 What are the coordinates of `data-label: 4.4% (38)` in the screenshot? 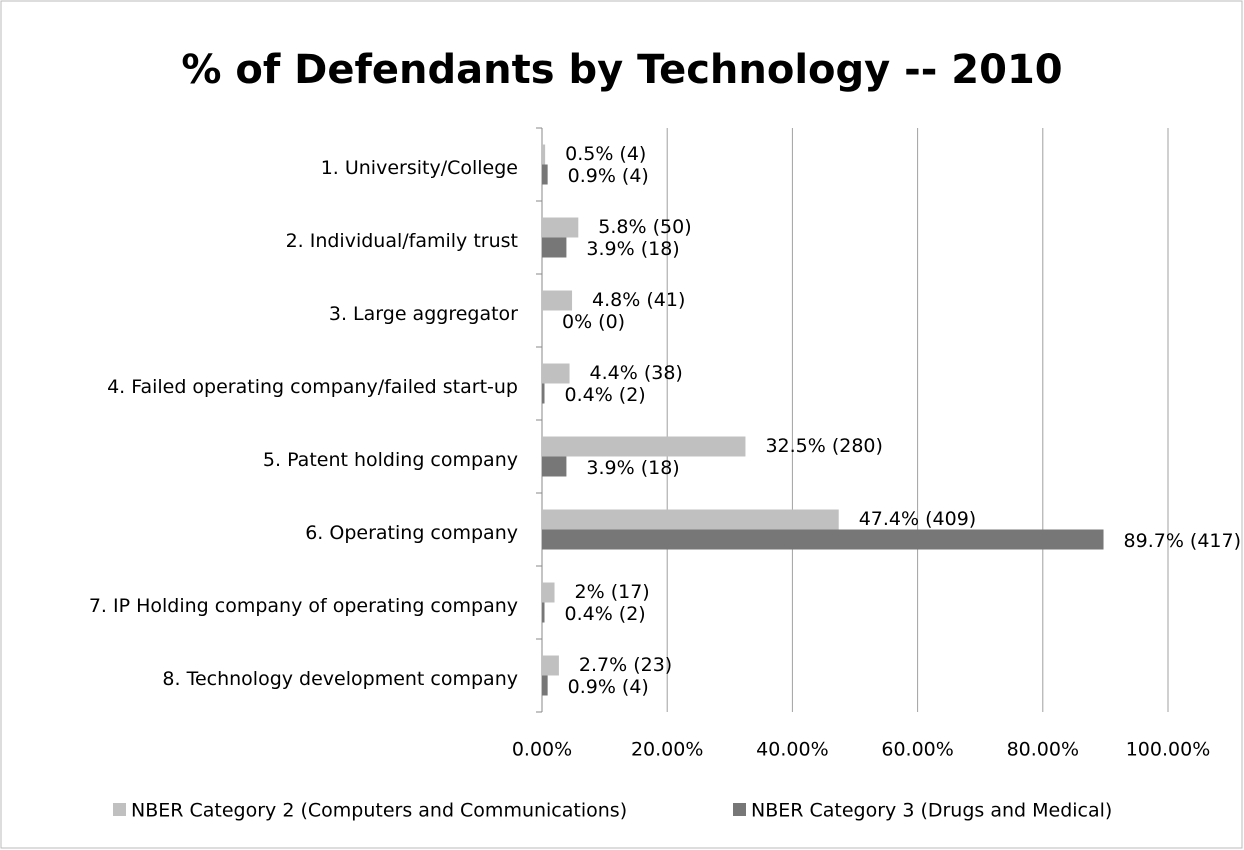 It's located at (636, 373).